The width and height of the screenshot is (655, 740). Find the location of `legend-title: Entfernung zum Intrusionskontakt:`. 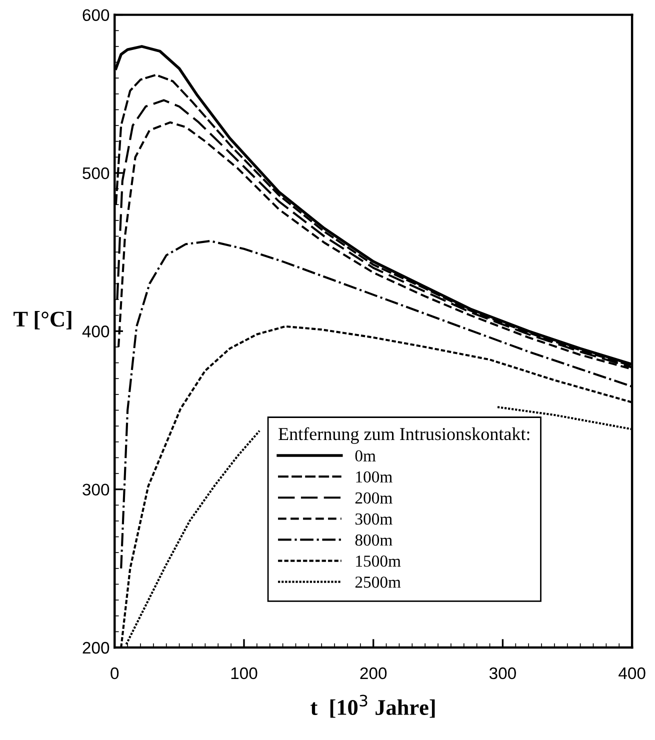

legend-title: Entfernung zum Intrusionskontakt: is located at coordinates (404, 435).